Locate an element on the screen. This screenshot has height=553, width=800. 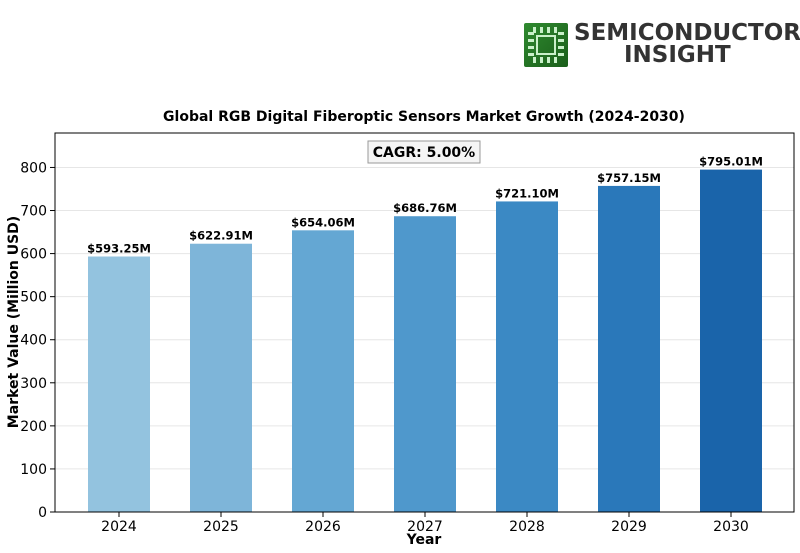
chip-icon is located at coordinates (546, 45).